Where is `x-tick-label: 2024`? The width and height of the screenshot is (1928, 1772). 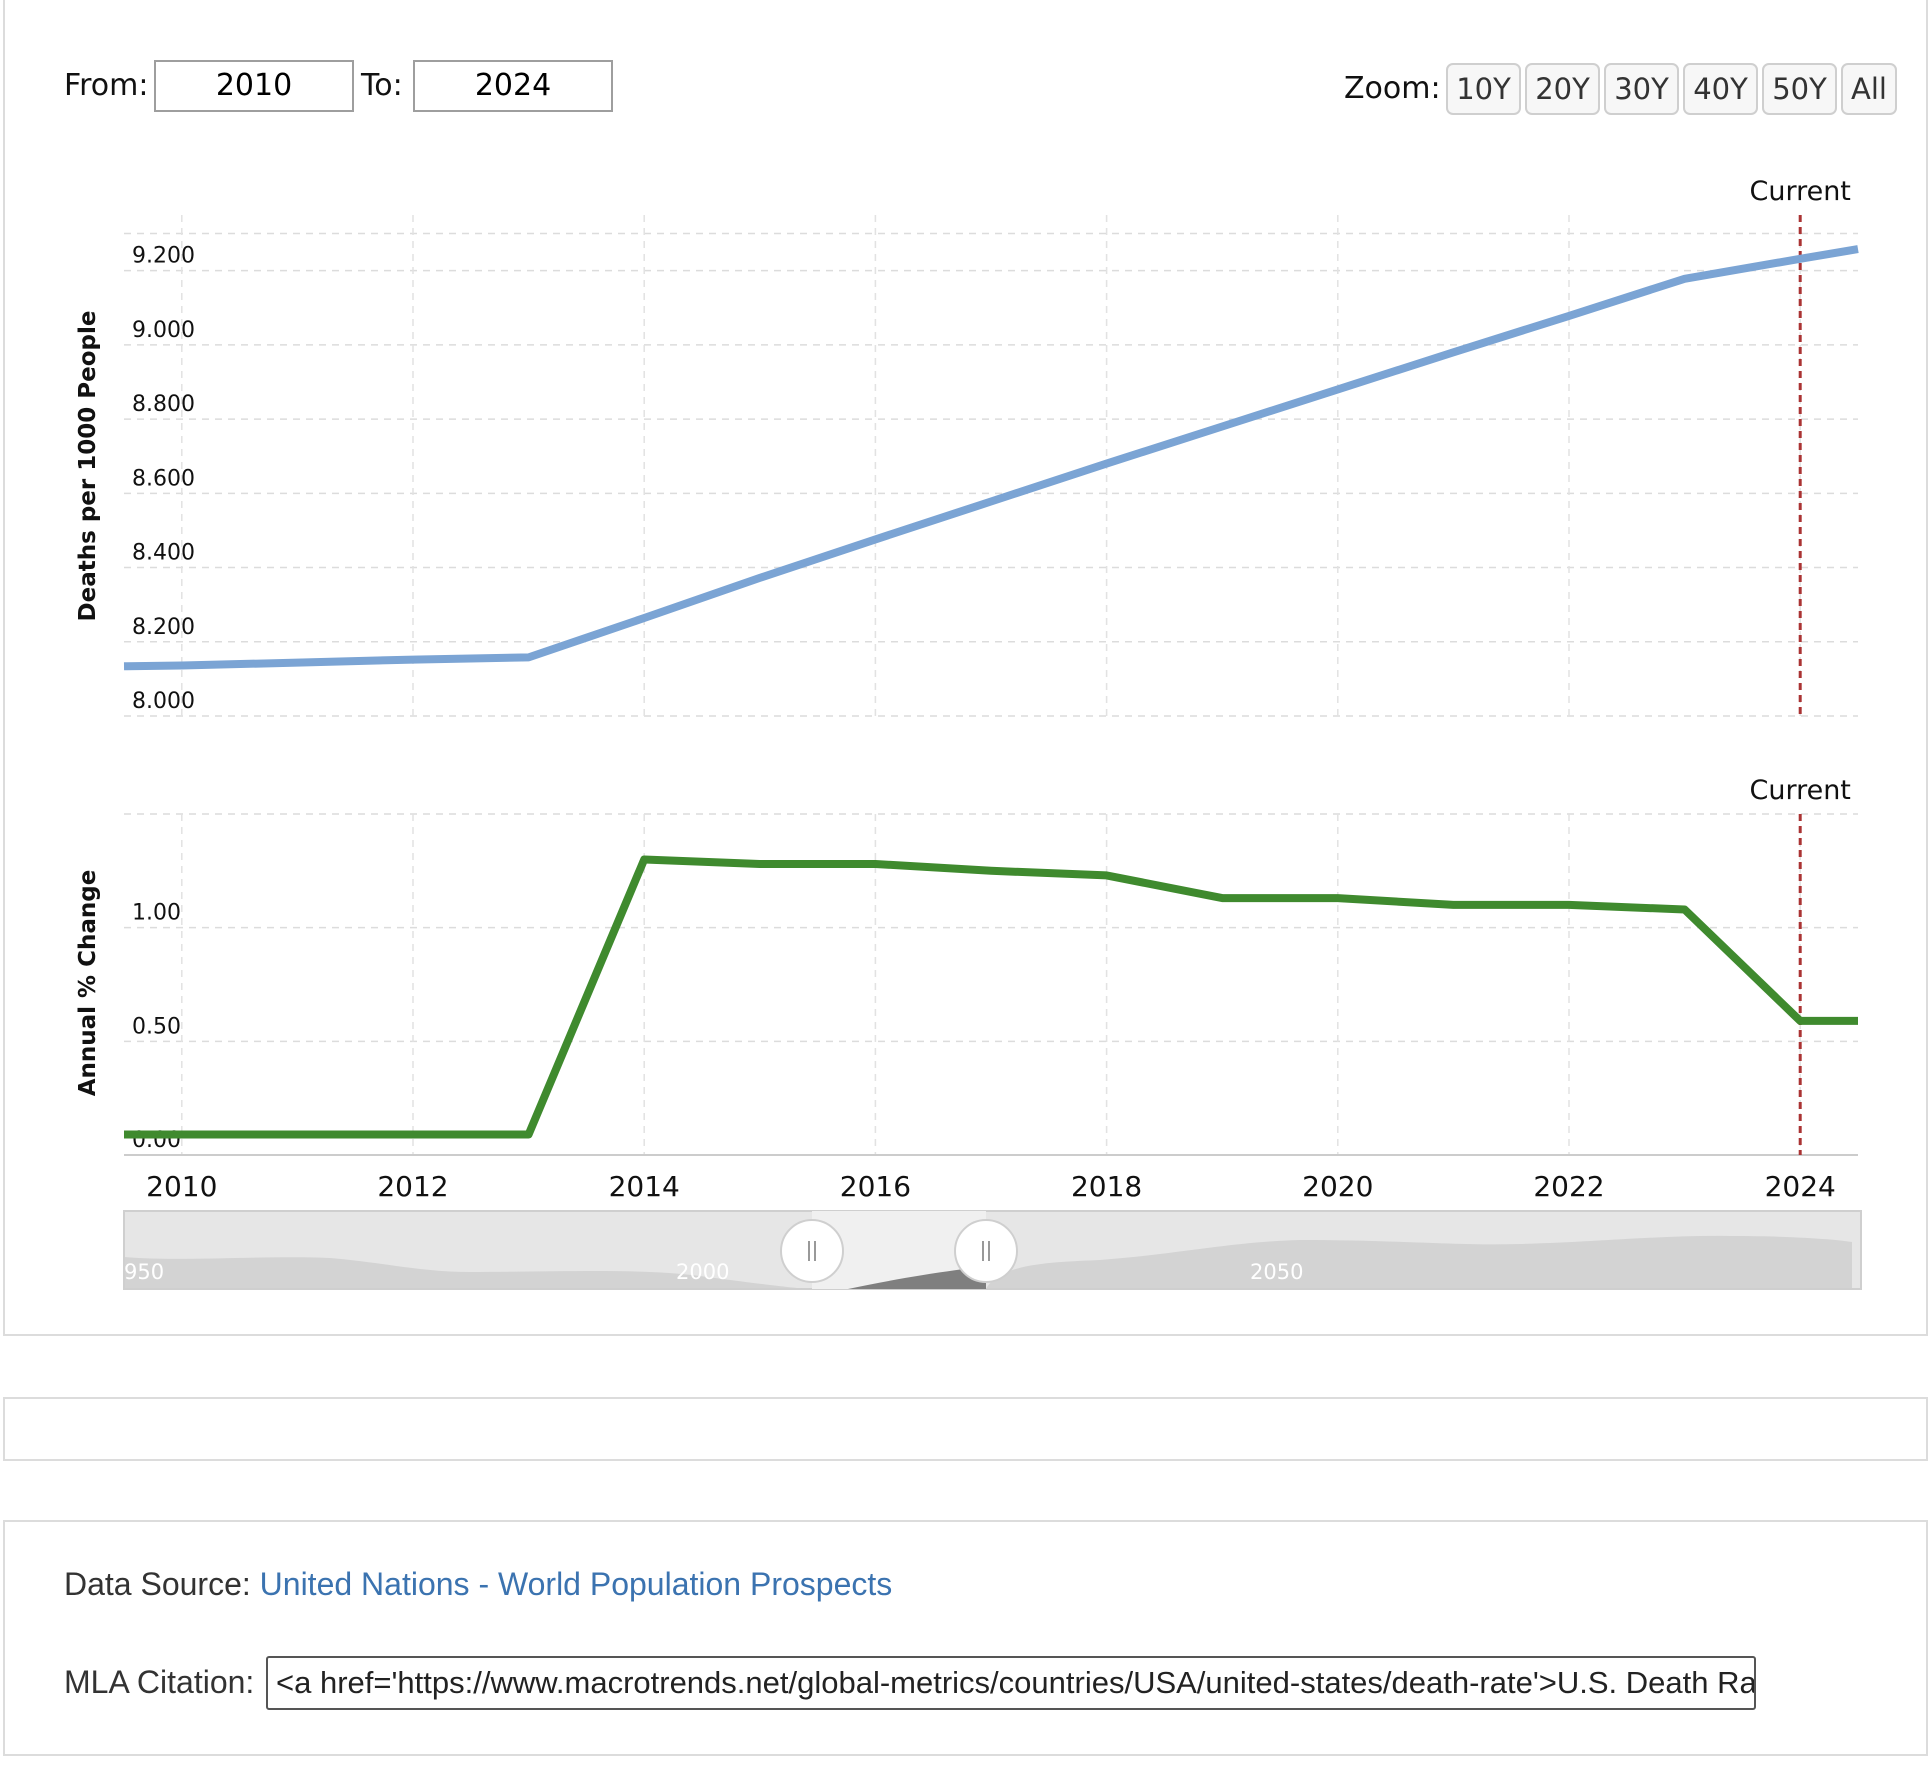
x-tick-label: 2024 is located at coordinates (1800, 1186).